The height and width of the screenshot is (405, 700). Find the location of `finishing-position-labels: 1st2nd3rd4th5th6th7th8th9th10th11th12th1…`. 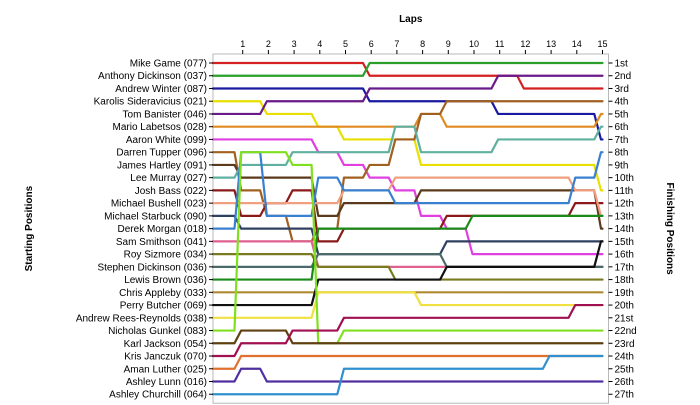

finishing-position-labels: 1st2nd3rd4th5th6th7th8th9th10th11th12th1… is located at coordinates (622, 230).